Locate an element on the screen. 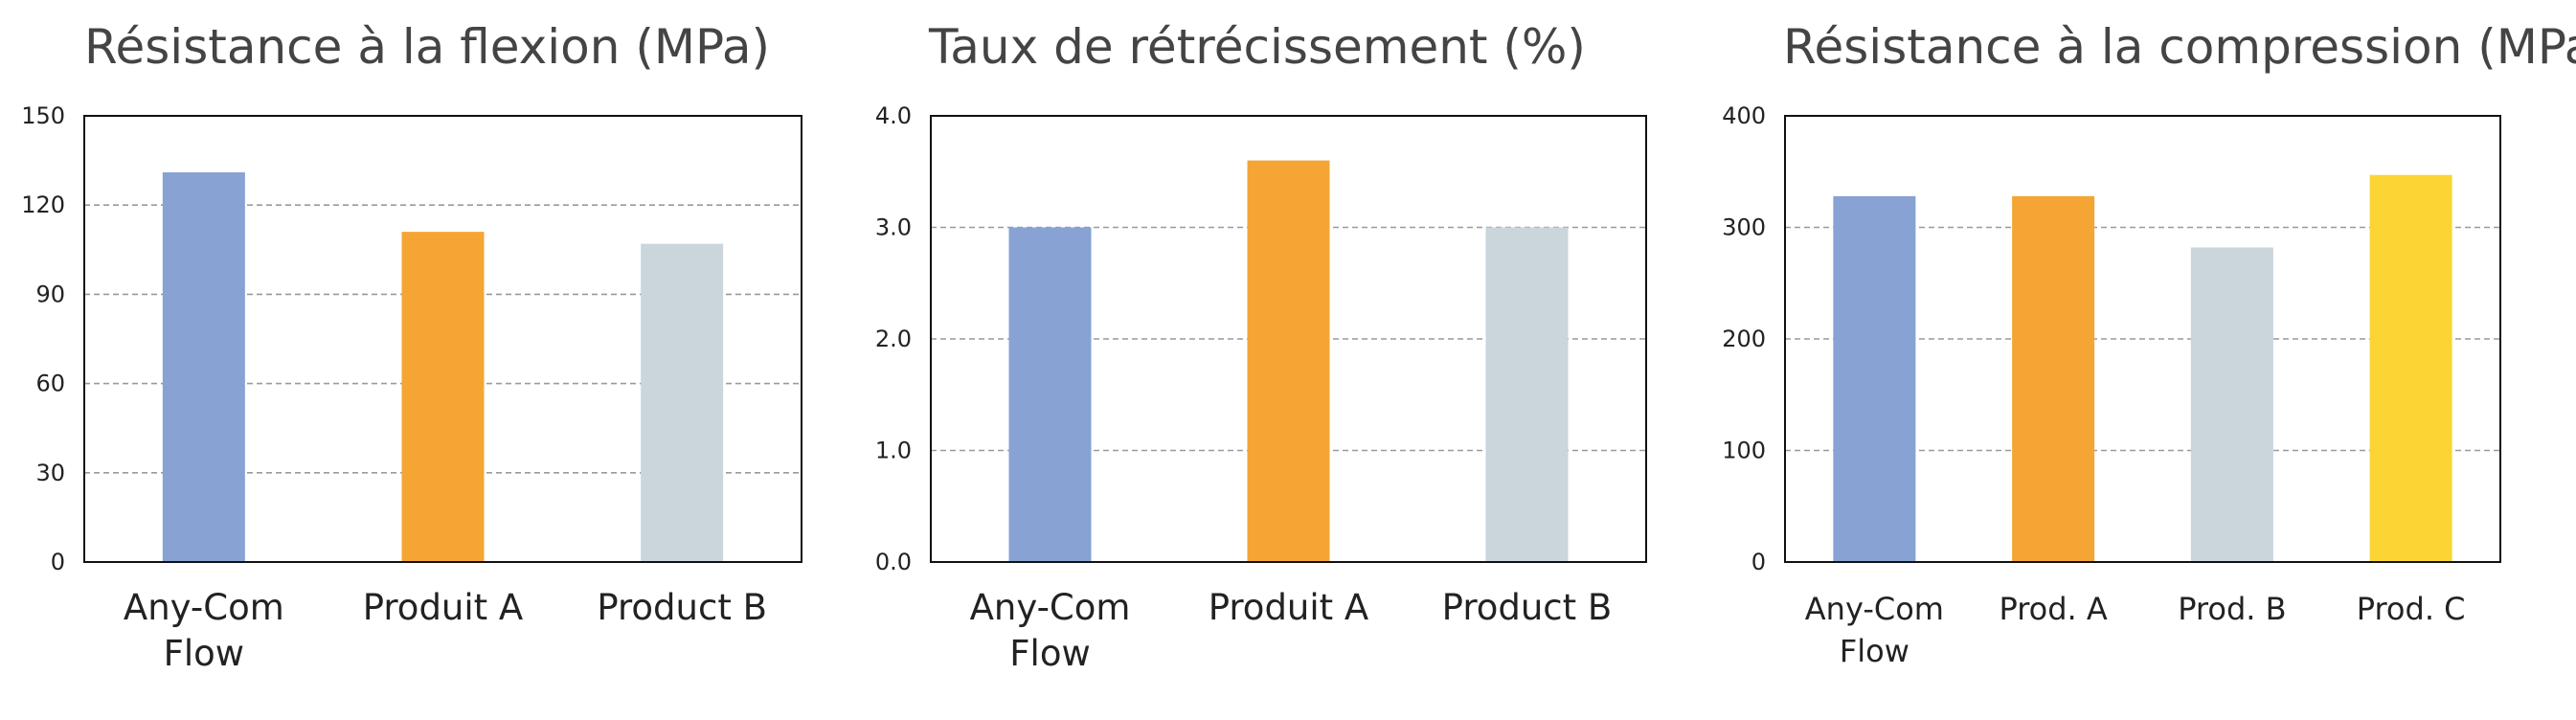  y-tick-label: 3.0 is located at coordinates (893, 228).